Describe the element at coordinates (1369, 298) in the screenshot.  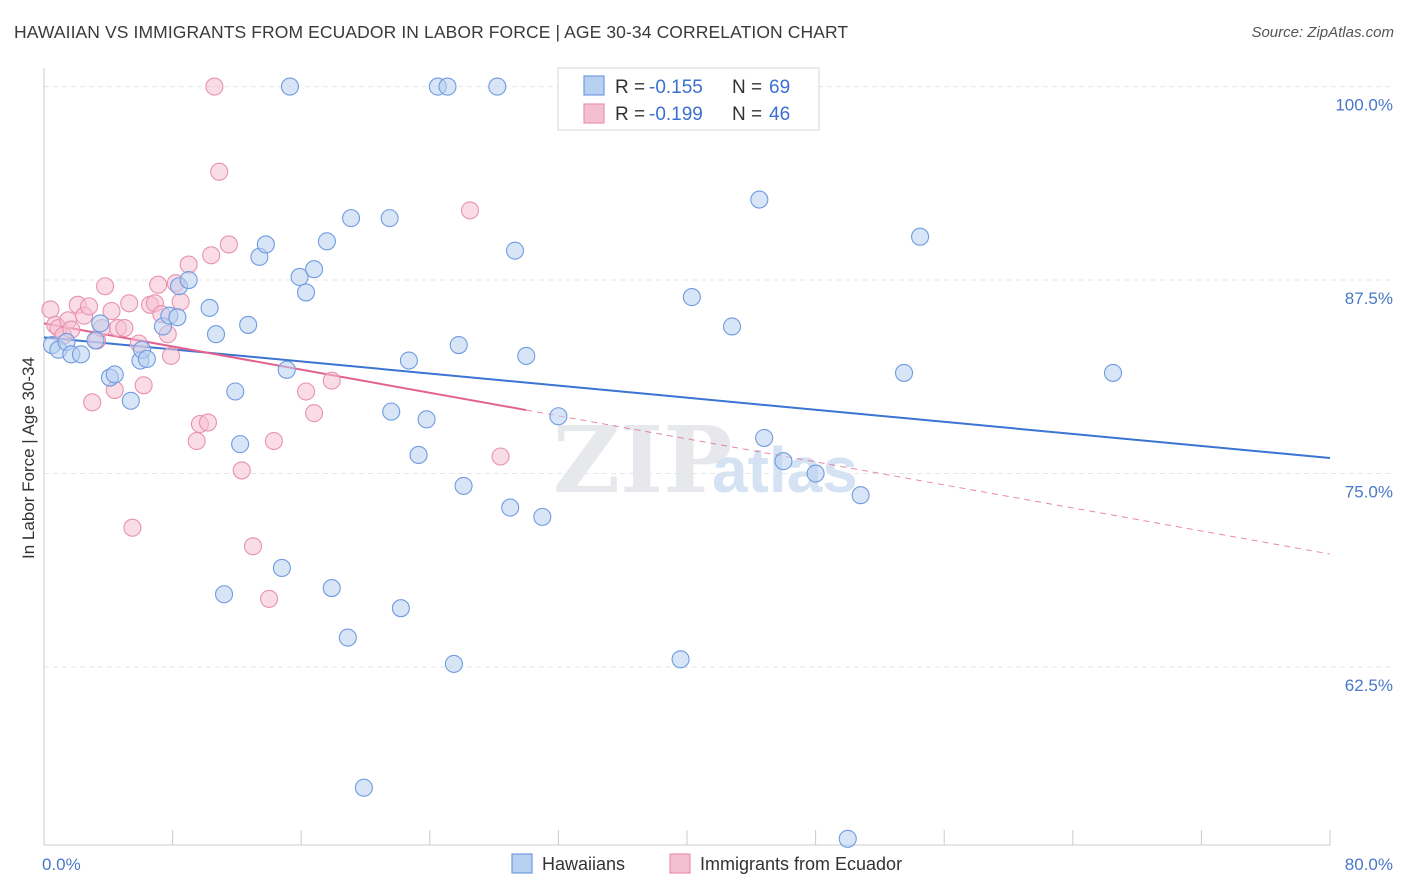
I see `y-tick-label: 87.5%` at that location.